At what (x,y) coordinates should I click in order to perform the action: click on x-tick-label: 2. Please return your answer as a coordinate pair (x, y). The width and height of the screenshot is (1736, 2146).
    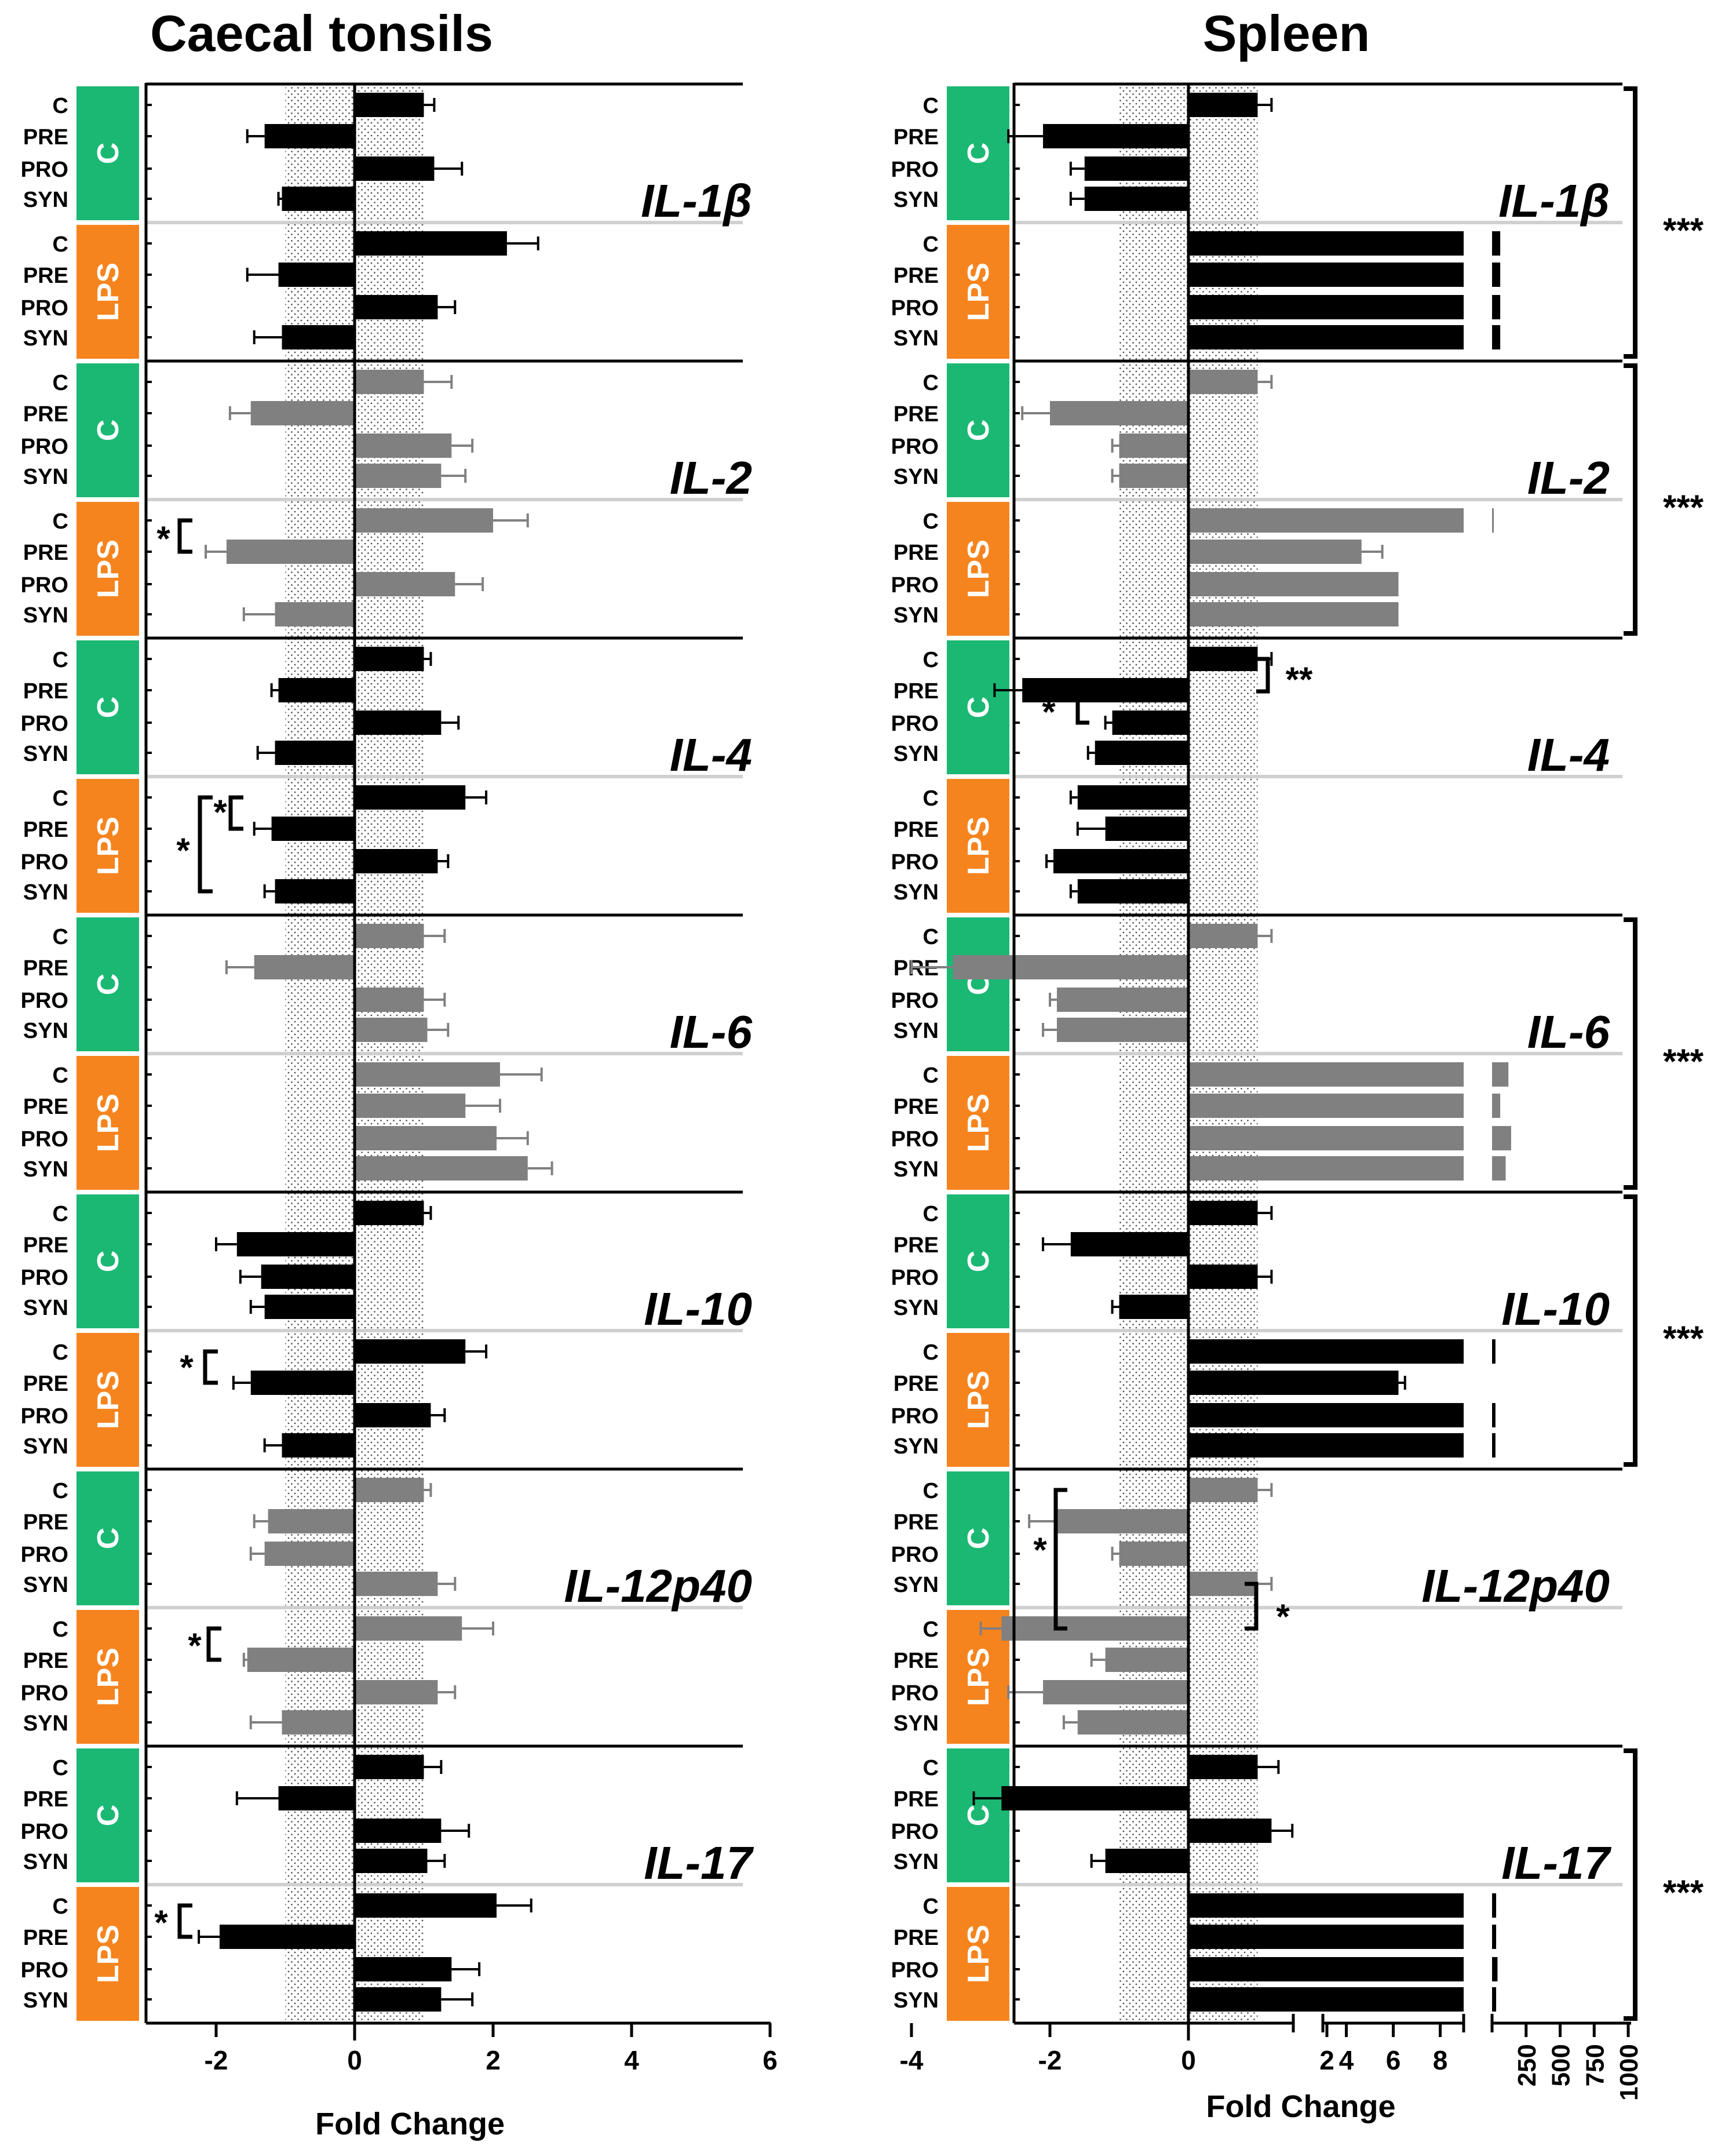
    Looking at the image, I should click on (1326, 2060).